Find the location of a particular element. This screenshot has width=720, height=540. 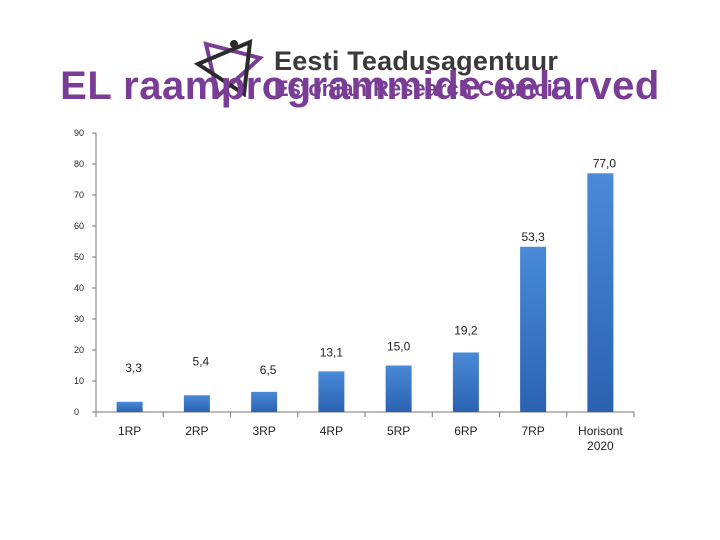

y-tick-label: 90 is located at coordinates (79, 133).